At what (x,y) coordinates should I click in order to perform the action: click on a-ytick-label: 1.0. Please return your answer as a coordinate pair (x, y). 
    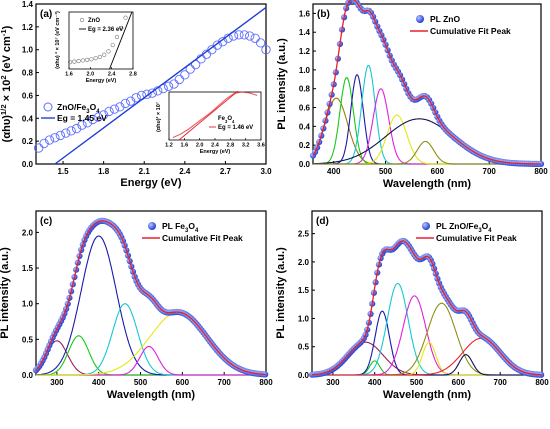
    Looking at the image, I should click on (28, 50).